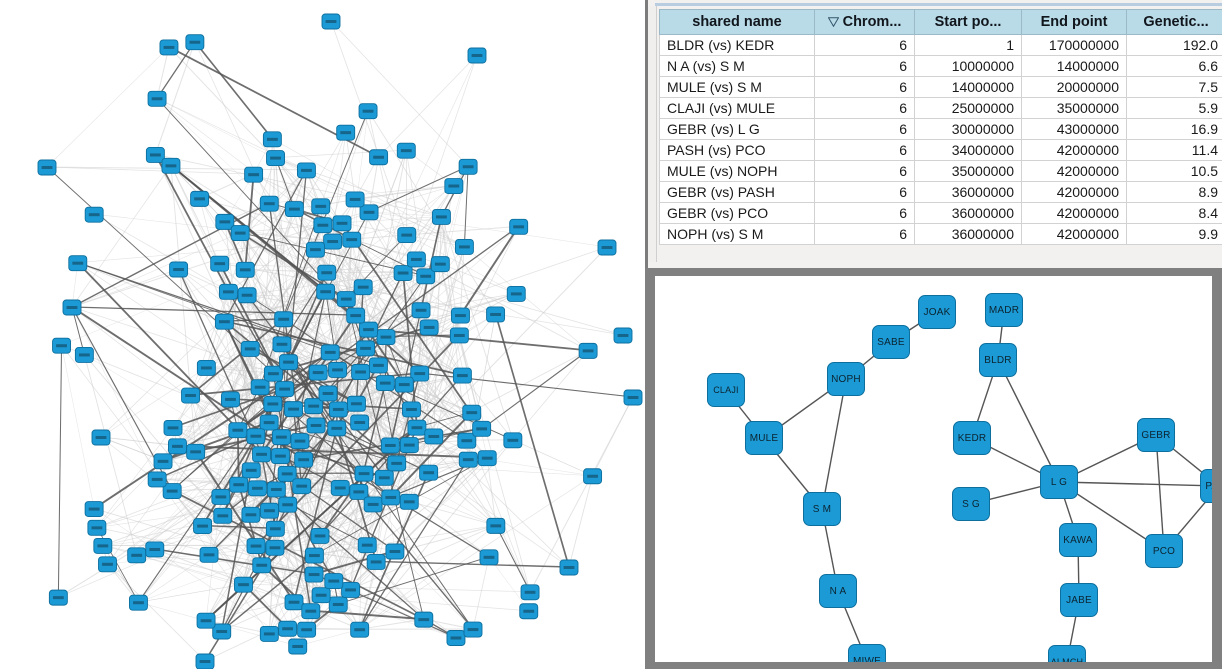 This screenshot has width=1222, height=669. Describe the element at coordinates (223, 516) in the screenshot. I see `main-node-label` at that location.